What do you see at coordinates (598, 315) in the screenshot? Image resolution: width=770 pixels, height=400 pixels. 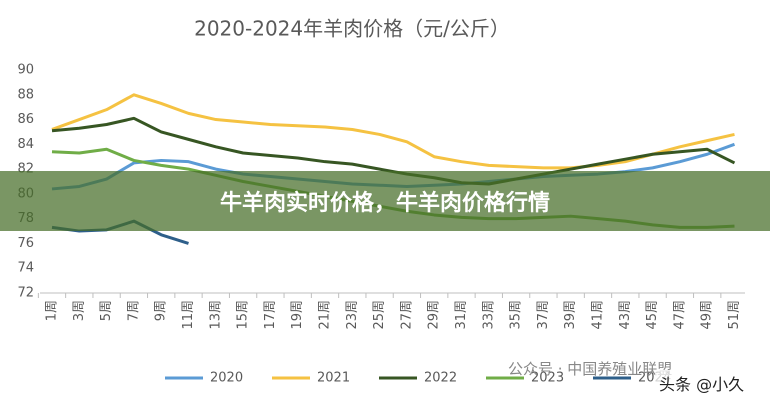 I see `x-tick-label: 41周` at bounding box center [598, 315].